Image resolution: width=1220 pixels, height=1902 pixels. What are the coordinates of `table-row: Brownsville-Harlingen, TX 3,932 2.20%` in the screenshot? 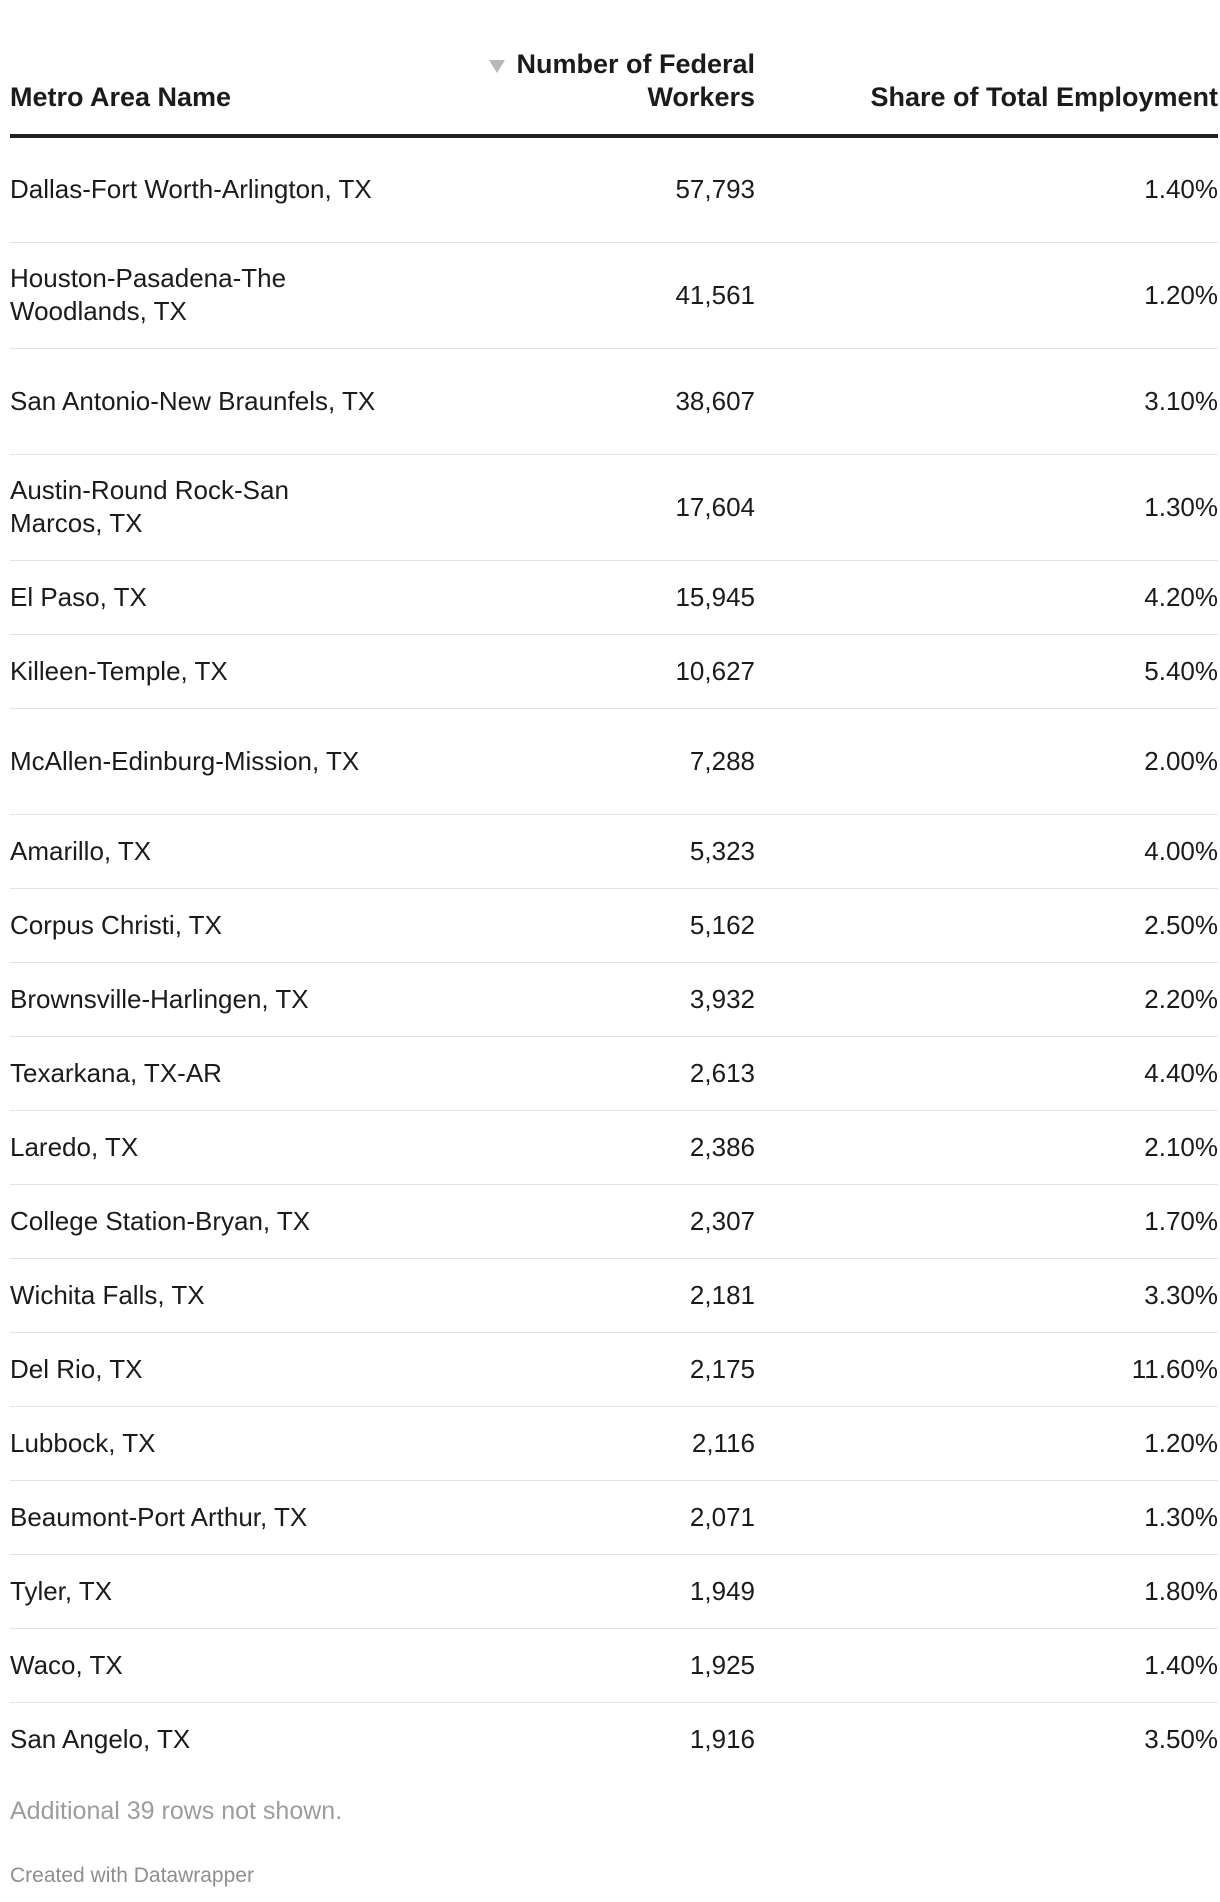 It's located at (614, 999).